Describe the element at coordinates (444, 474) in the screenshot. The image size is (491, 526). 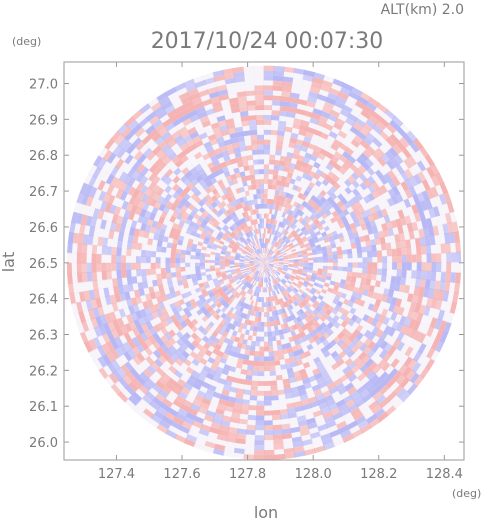
I see `x-tick-label: 128.4` at that location.